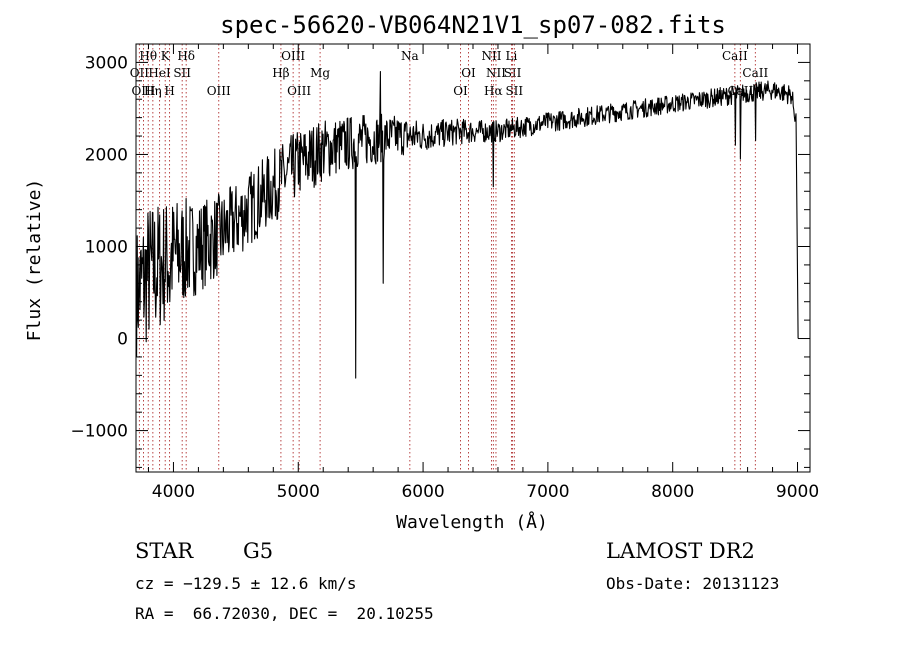  Describe the element at coordinates (106, 63) in the screenshot. I see `y-tick-label: 3000` at that location.